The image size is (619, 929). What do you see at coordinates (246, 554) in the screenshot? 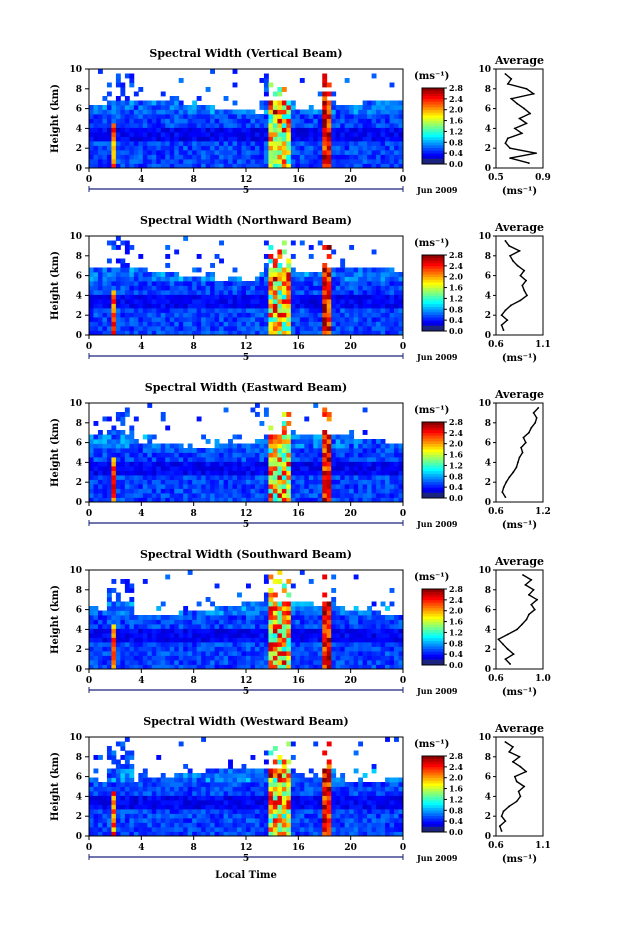
I see `panel-title: Spectral Width (Southward Beam)` at bounding box center [246, 554].